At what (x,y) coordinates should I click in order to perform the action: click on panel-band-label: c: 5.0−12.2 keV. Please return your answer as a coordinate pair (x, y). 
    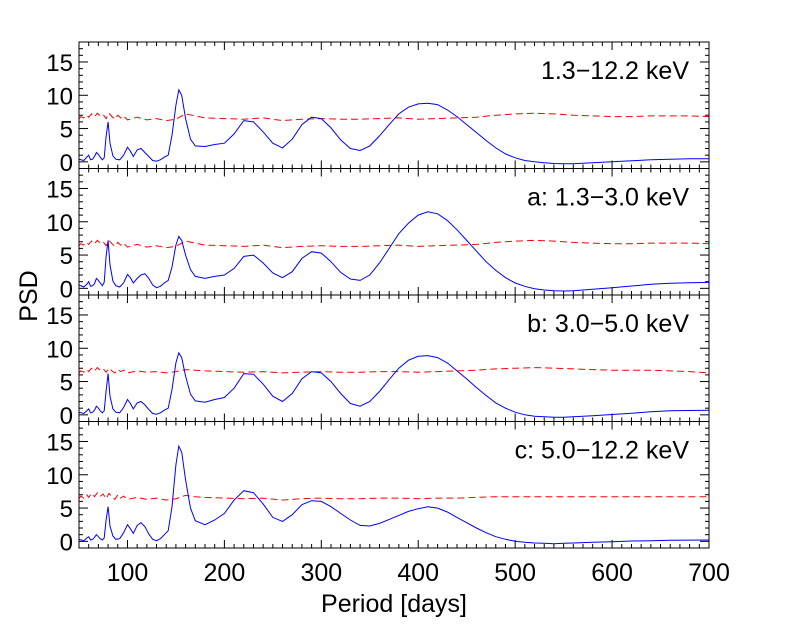
    Looking at the image, I should click on (602, 451).